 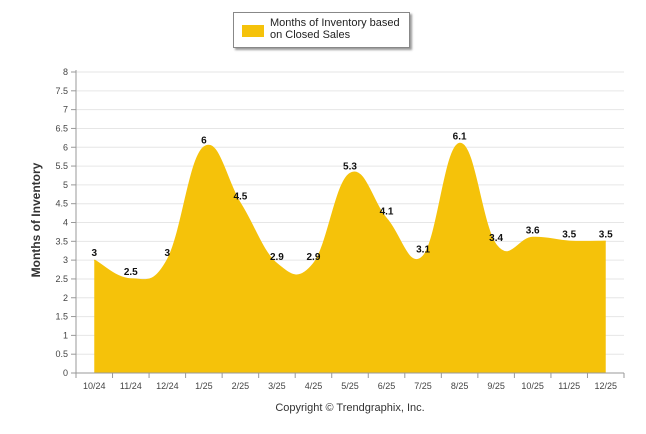 What do you see at coordinates (61, 354) in the screenshot?
I see `y-tick-label: 0.5` at bounding box center [61, 354].